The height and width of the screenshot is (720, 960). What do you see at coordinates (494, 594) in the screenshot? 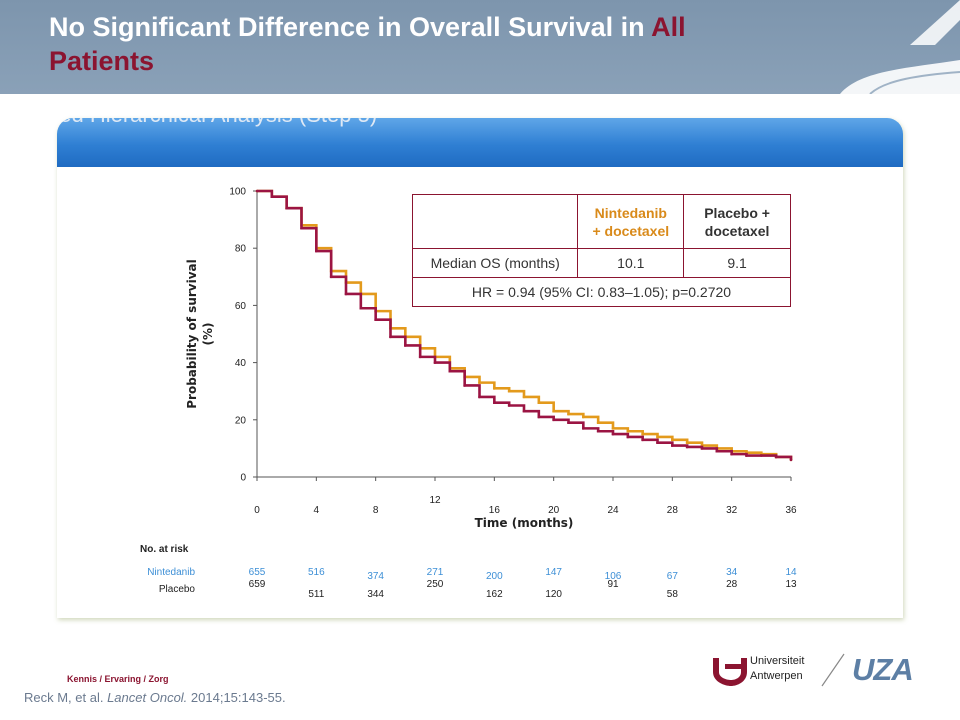
I see `risk-placebo-value: 162` at bounding box center [494, 594].